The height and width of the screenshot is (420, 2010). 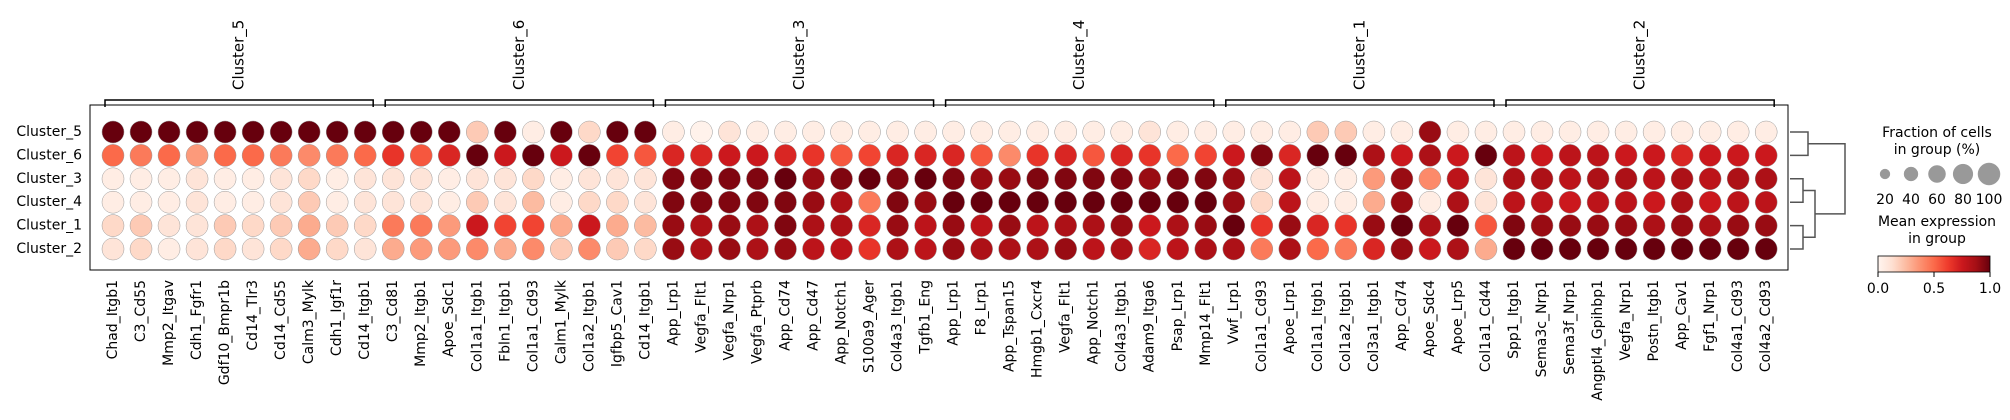 What do you see at coordinates (1911, 174) in the screenshot?
I see `size-legend-dot` at bounding box center [1911, 174].